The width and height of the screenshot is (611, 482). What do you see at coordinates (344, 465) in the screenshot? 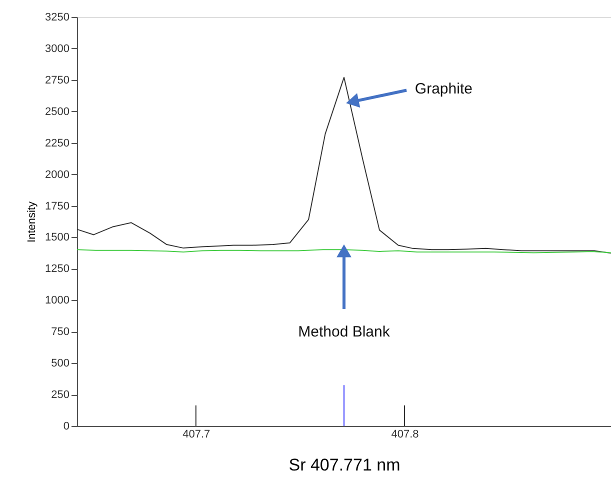
I see `x-axis-title: Sr 407.771 nm` at bounding box center [344, 465].